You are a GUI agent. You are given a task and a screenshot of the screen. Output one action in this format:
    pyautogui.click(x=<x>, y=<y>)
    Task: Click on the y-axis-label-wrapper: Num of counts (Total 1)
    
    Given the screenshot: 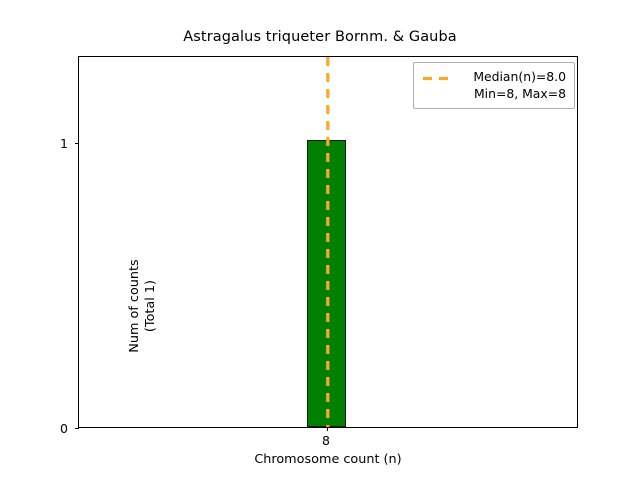 What is the action you would take?
    pyautogui.click(x=143, y=306)
    